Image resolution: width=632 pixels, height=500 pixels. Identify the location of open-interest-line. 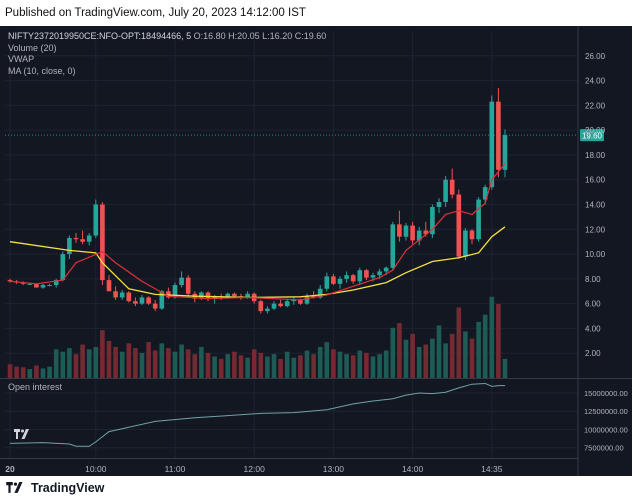
(257, 414).